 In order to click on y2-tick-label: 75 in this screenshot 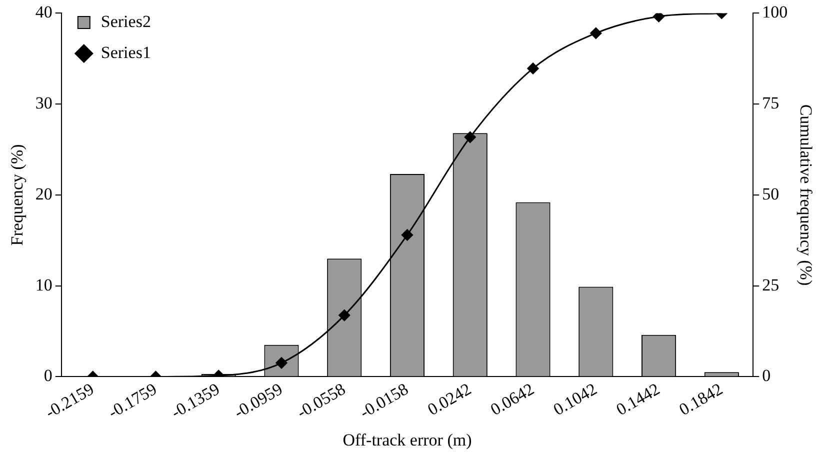, I will do `click(771, 103)`.